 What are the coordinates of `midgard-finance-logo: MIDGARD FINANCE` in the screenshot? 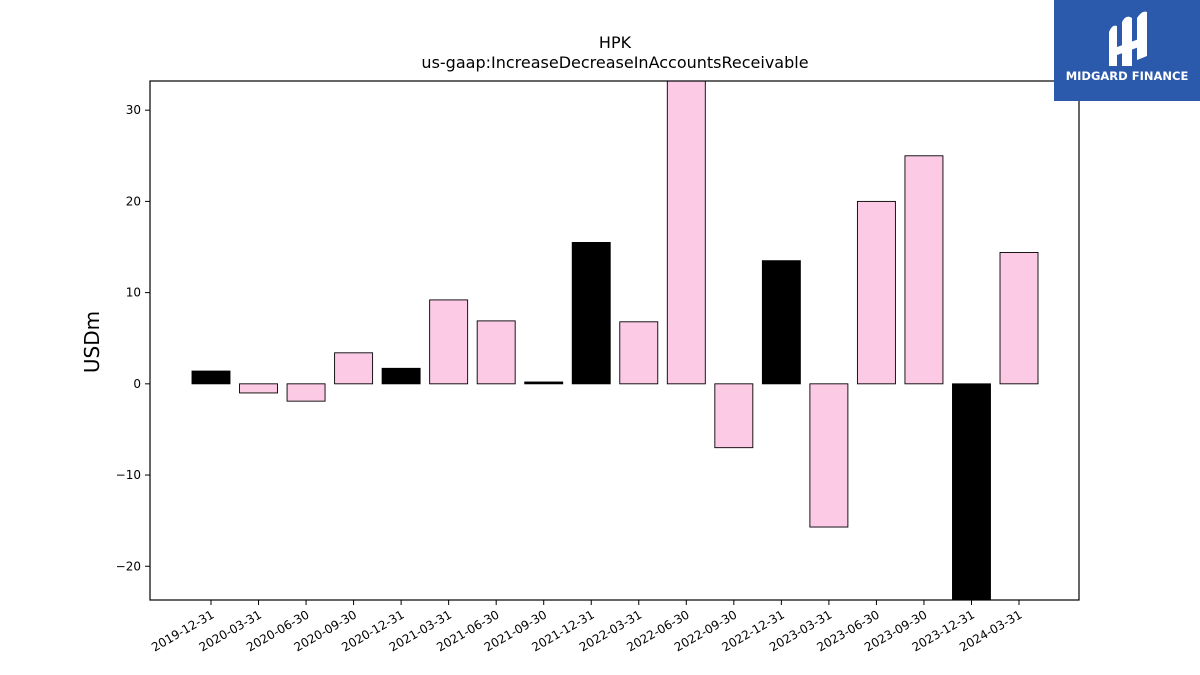 It's located at (1127, 50).